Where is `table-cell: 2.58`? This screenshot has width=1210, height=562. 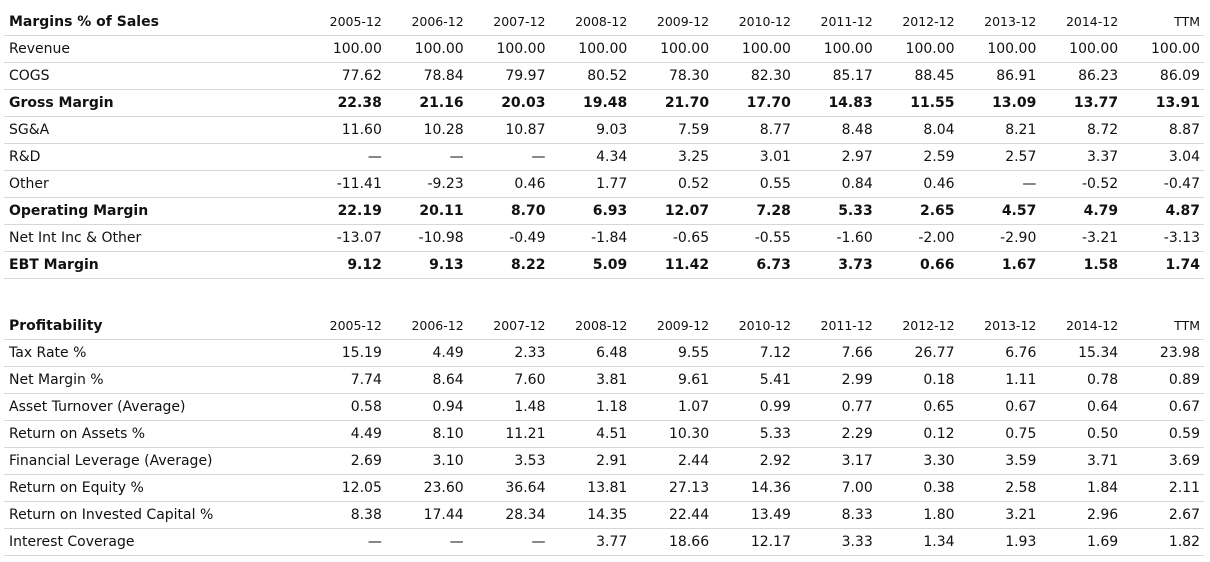 table-cell: 2.58 is located at coordinates (999, 488).